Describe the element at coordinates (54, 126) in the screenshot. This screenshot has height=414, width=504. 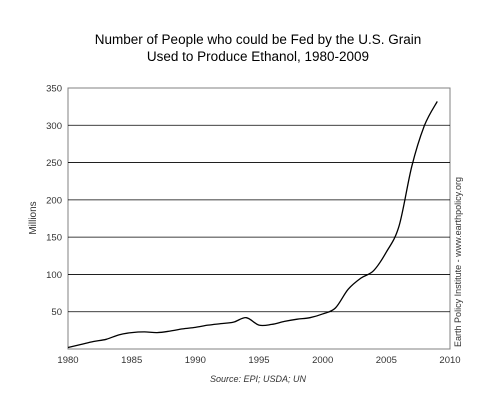
I see `y-tick-label: 300` at that location.